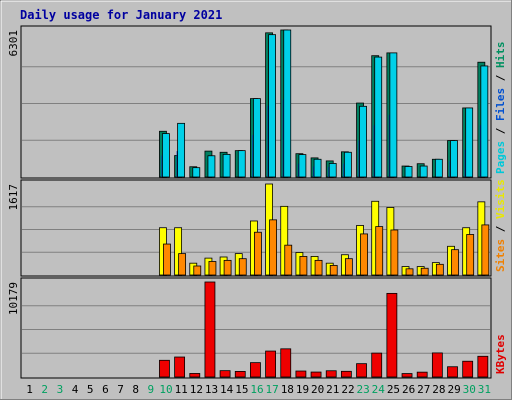 The width and height of the screenshot is (512, 405). Describe the element at coordinates (302, 389) in the screenshot. I see `x-tick-day-19: 19` at that location.